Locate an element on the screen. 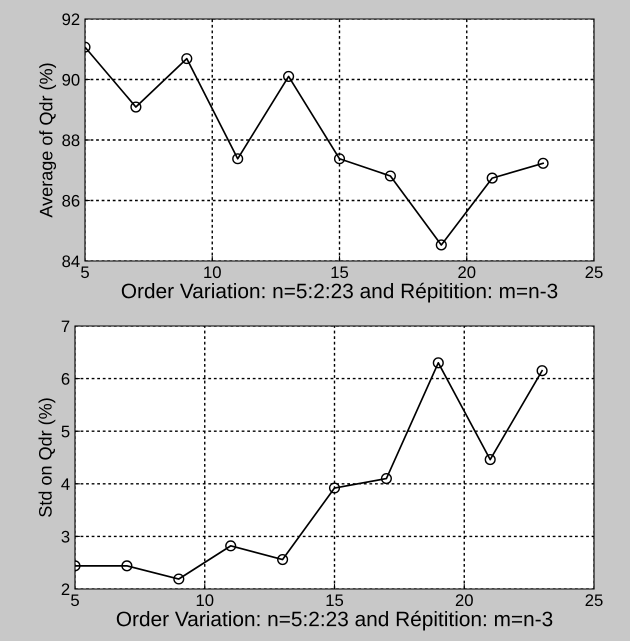  y-axis-title: Average of Qdr (%) is located at coordinates (47, 141).